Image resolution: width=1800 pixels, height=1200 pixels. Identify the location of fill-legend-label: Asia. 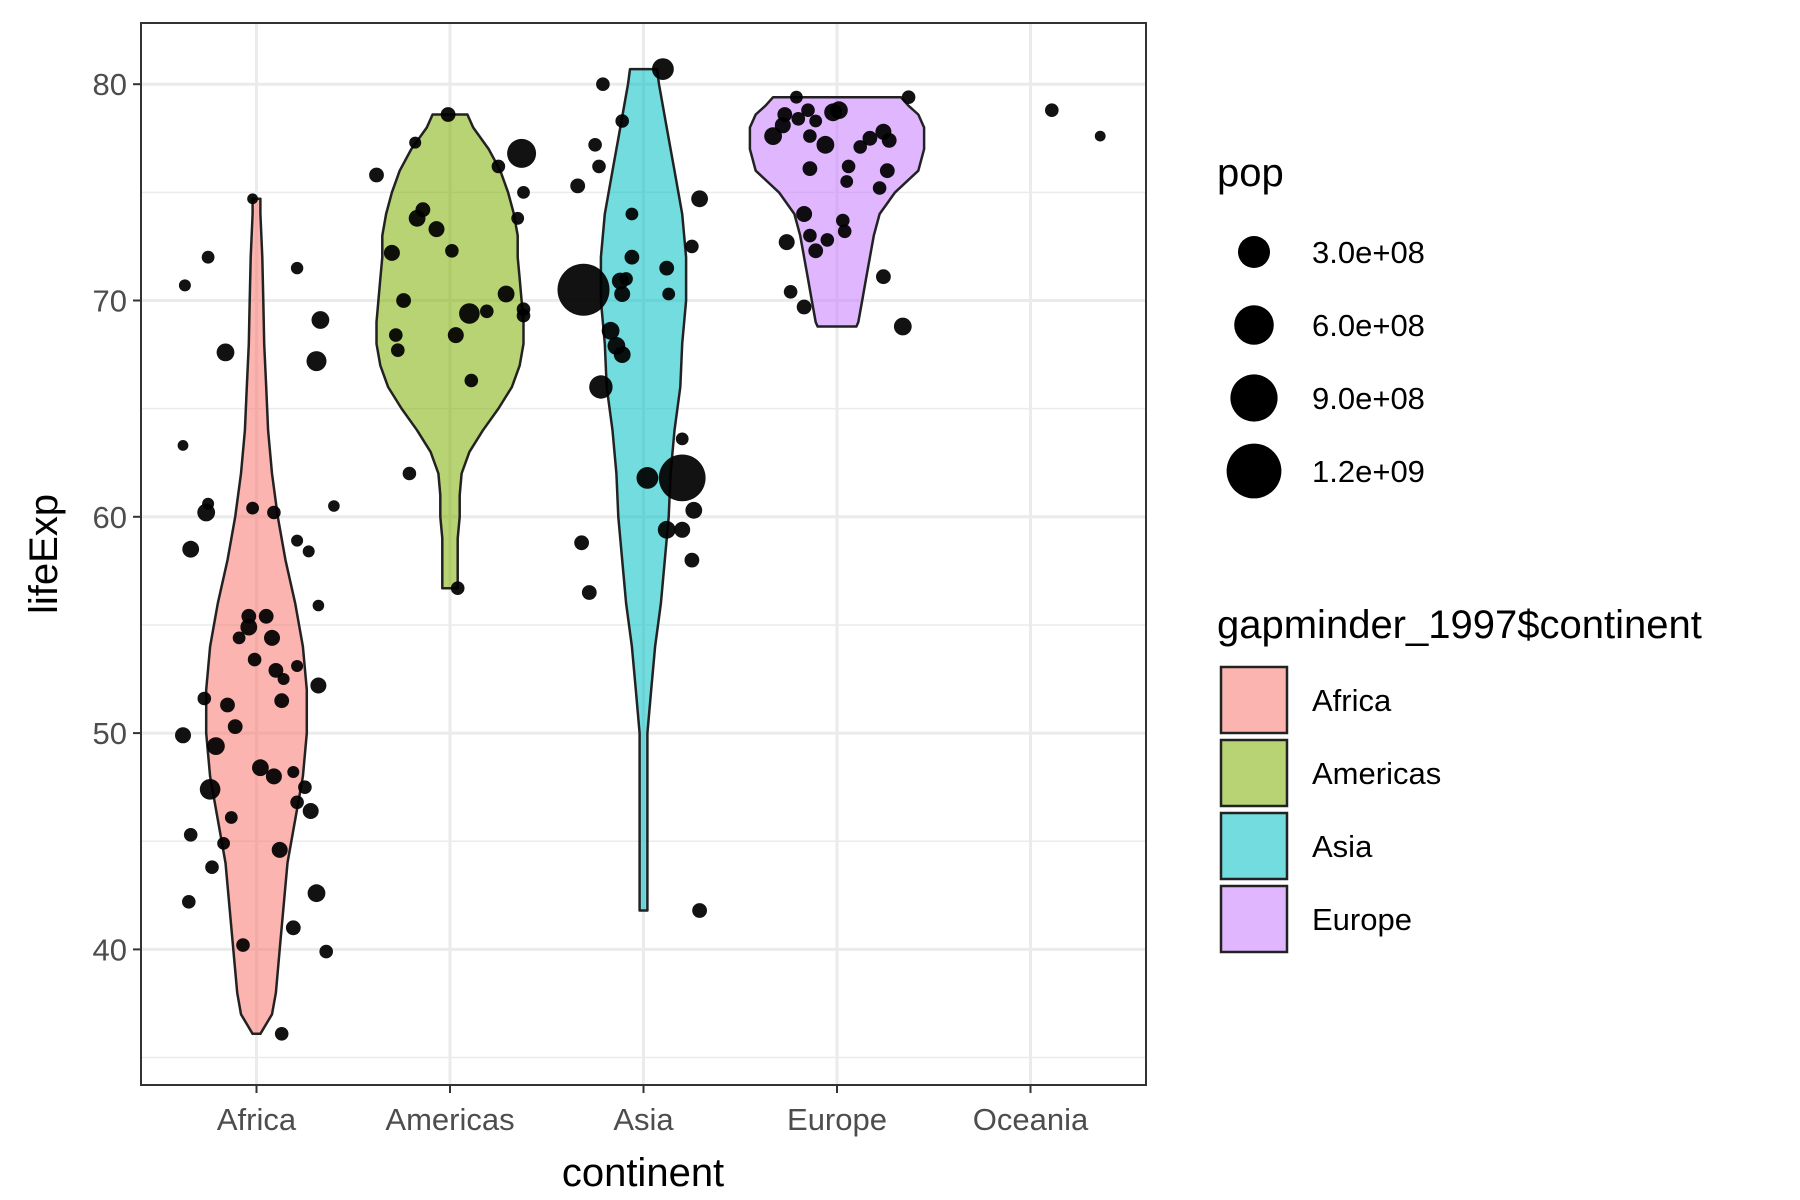
(1342, 846).